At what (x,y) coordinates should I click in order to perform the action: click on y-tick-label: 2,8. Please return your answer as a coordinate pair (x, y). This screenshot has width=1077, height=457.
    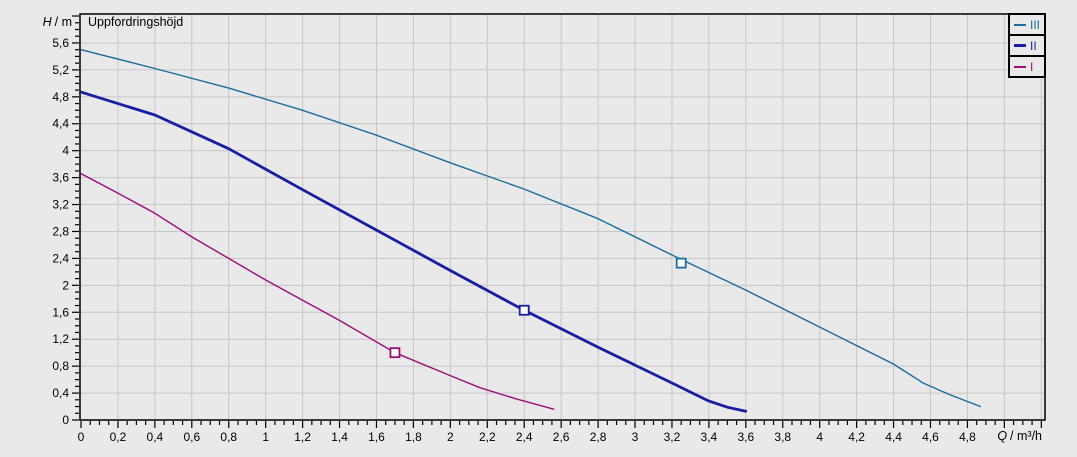
    Looking at the image, I should click on (60, 231).